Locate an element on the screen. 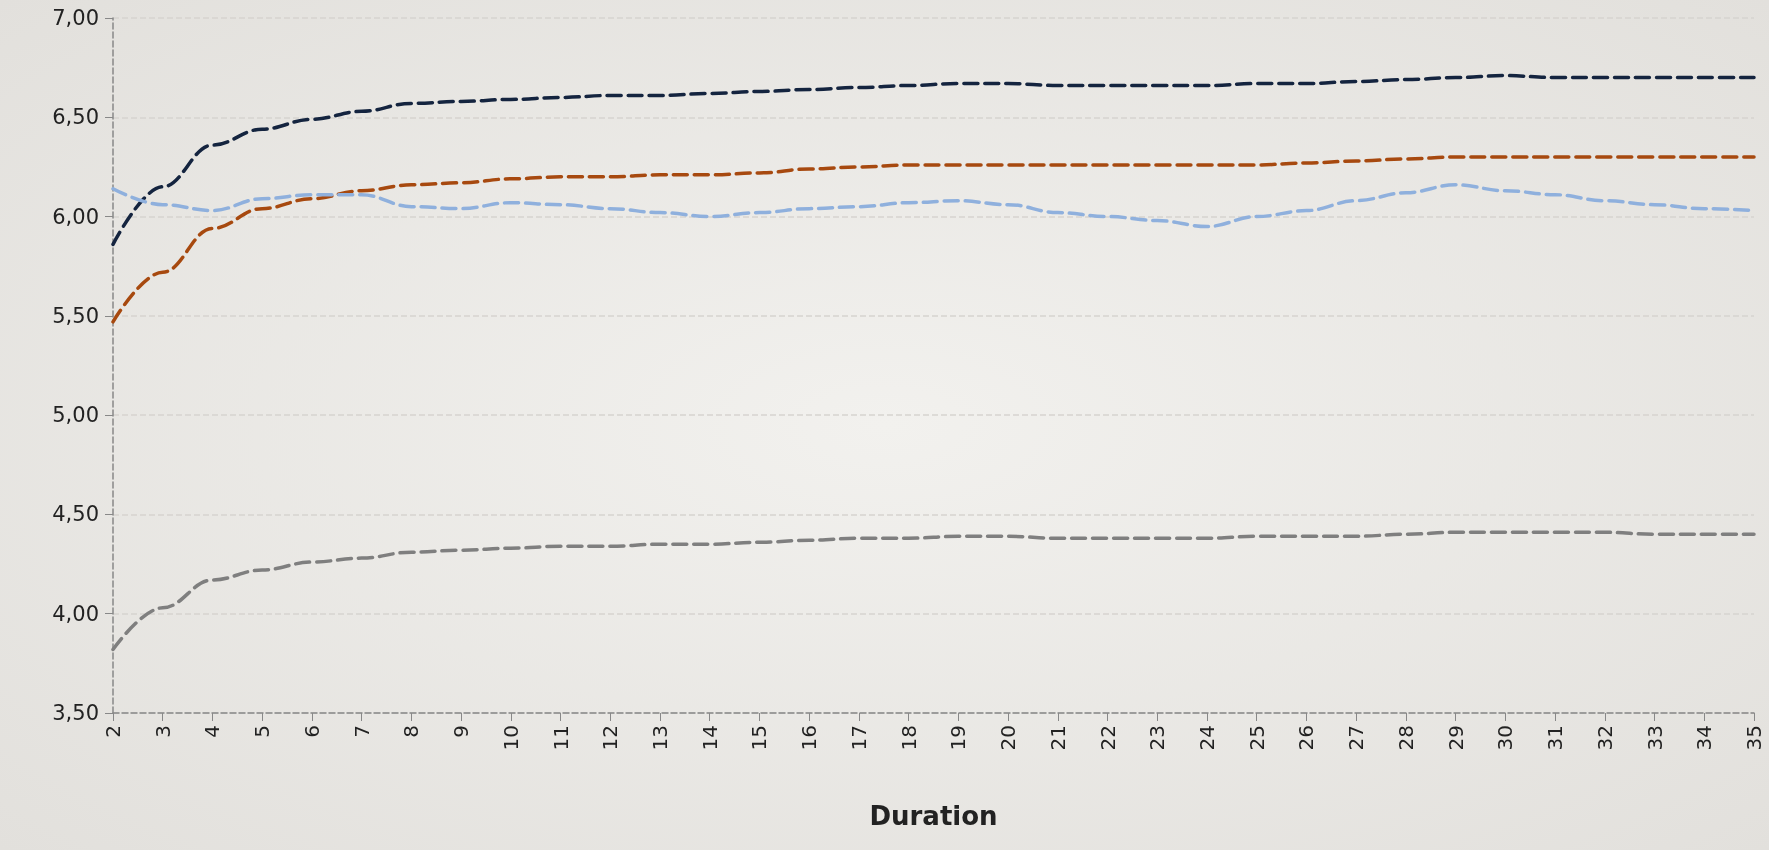  x-tick-label: 20 is located at coordinates (1008, 738).